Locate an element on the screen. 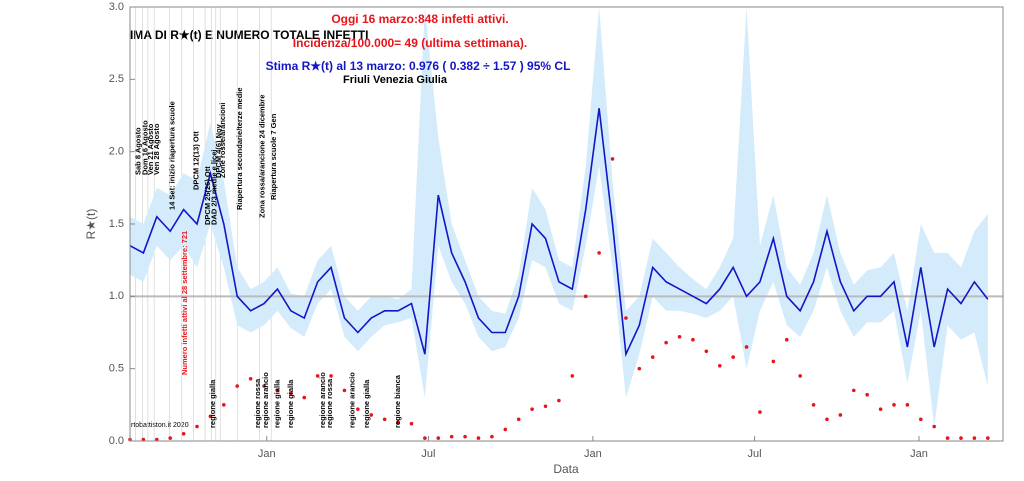  zone-label: regione bianca is located at coordinates (397, 401).